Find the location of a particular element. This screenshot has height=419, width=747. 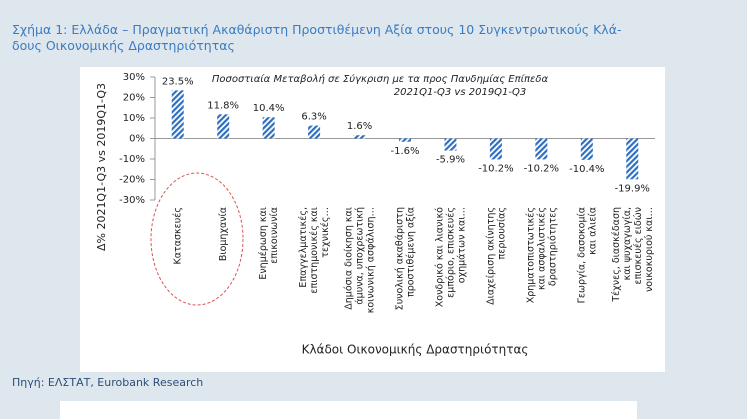

x-tick-label-line: Τέχνες, διασκέδαση is located at coordinates (615, 255).